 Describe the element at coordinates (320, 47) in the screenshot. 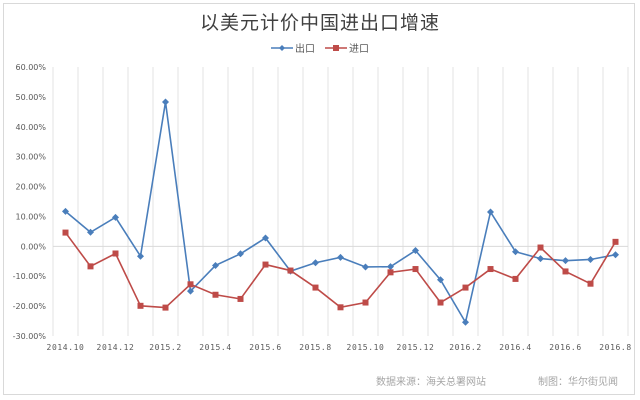

I see `legend: 出口 进口` at that location.